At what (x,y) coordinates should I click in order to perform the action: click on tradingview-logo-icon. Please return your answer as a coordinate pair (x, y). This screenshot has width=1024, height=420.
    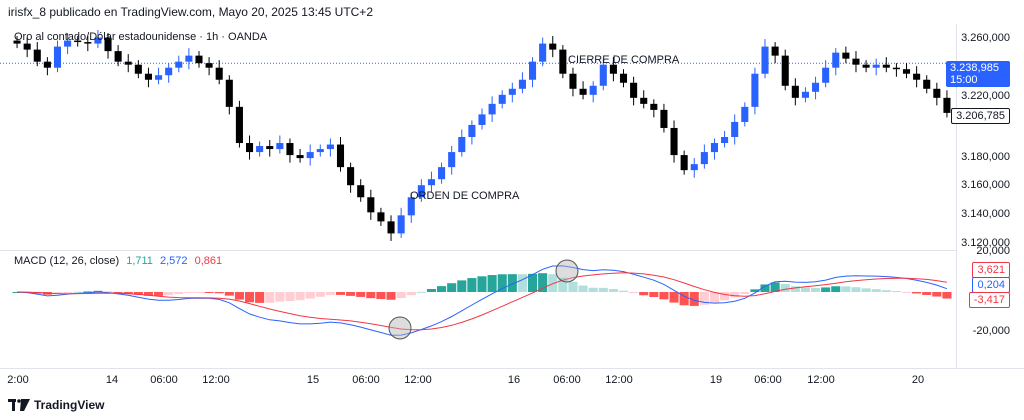
    Looking at the image, I should click on (19, 405).